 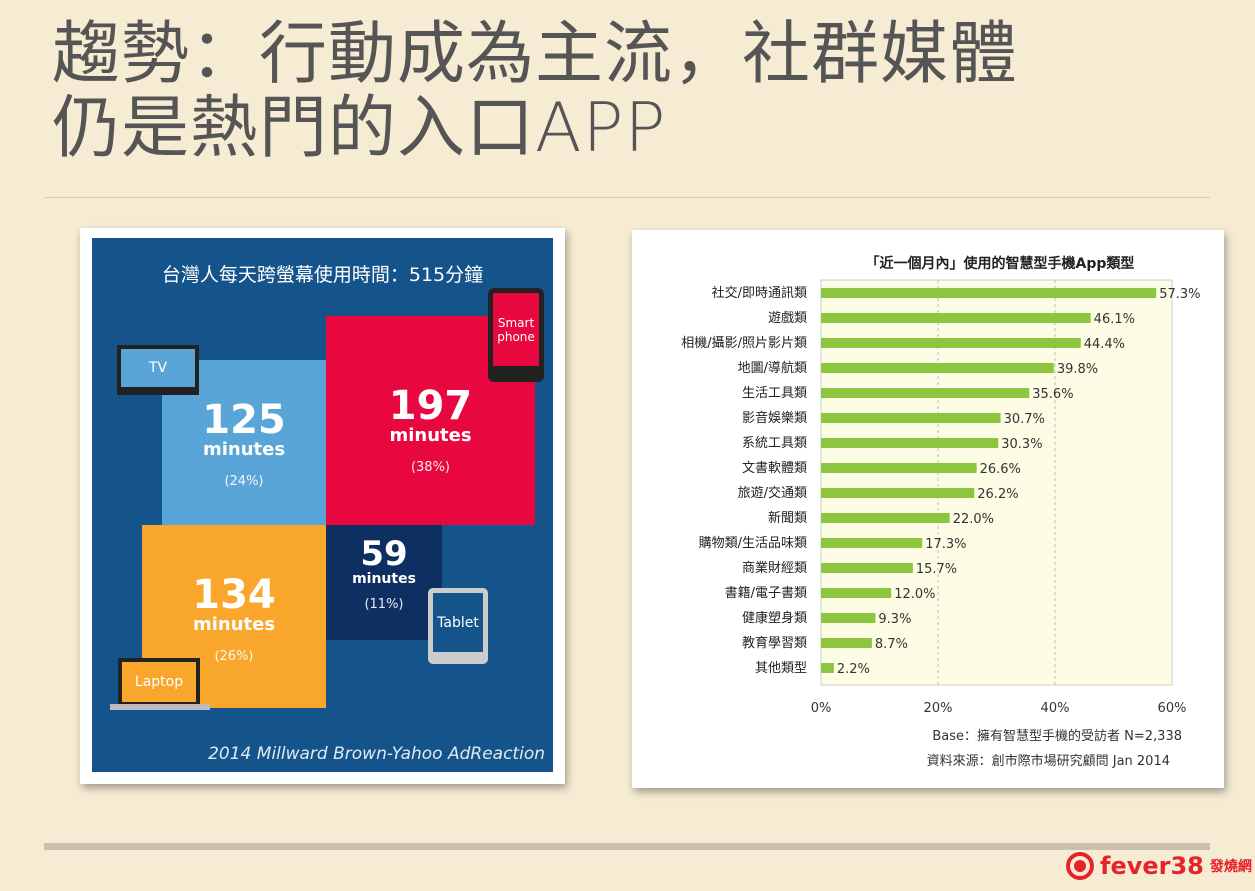 What do you see at coordinates (973, 519) in the screenshot?
I see `data-label: 22.0%` at bounding box center [973, 519].